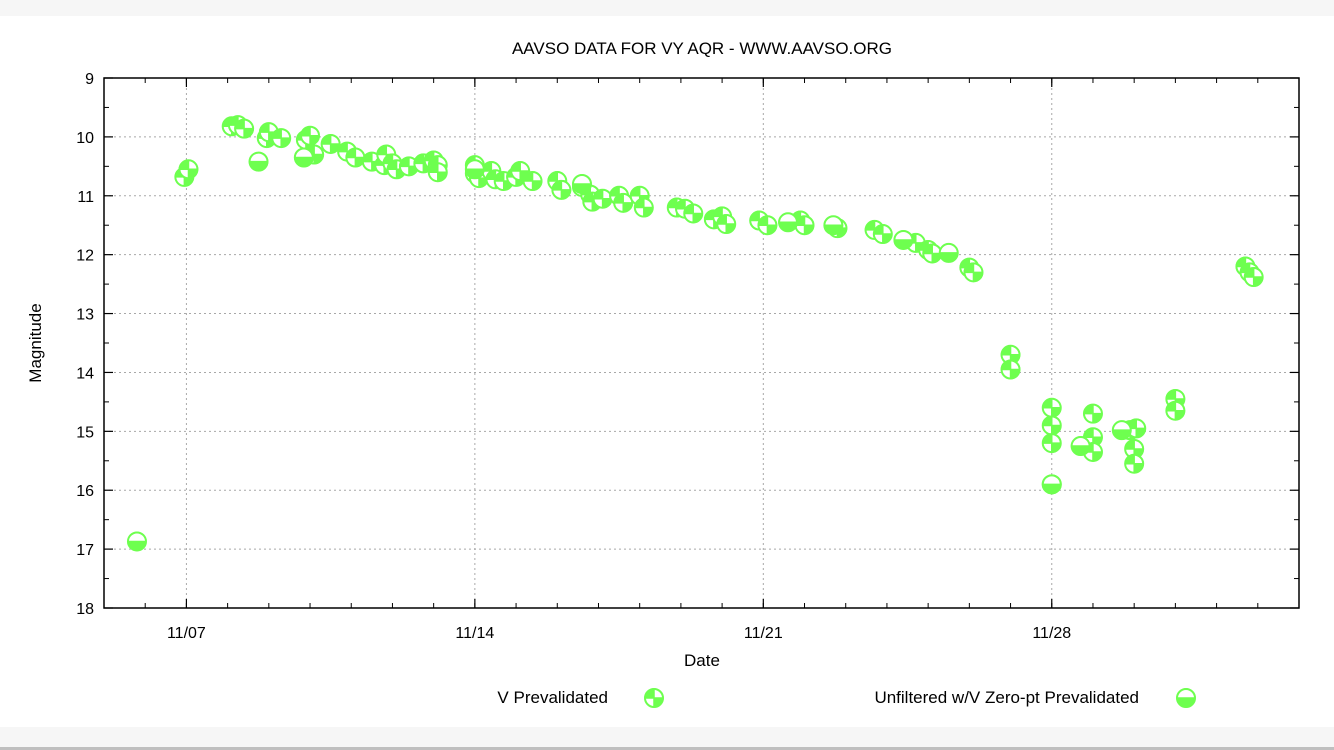 The image size is (1334, 750). Describe the element at coordinates (667, 8) in the screenshot. I see `top-band` at that location.